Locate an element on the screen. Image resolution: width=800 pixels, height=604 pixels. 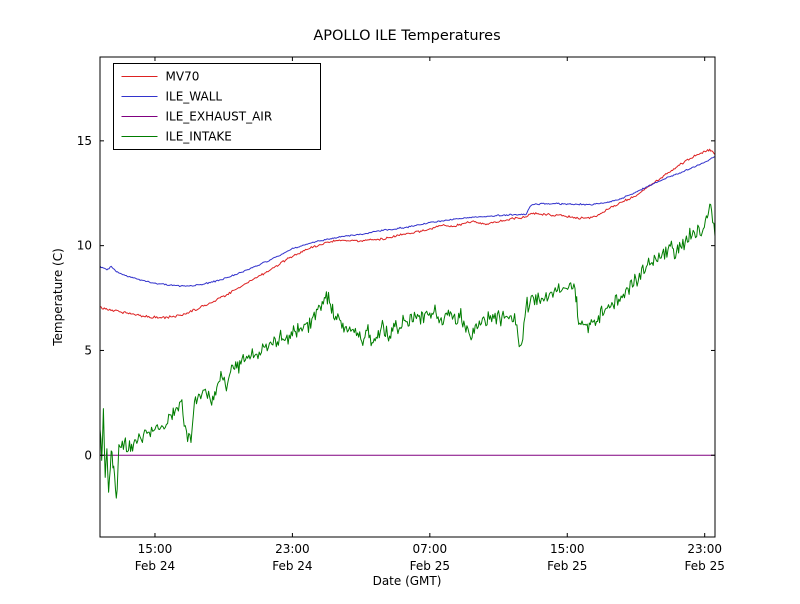
legend: MV70 ILE_WALL ILE_EXHAUST_AIR ILE_INTAKE is located at coordinates (217, 106).